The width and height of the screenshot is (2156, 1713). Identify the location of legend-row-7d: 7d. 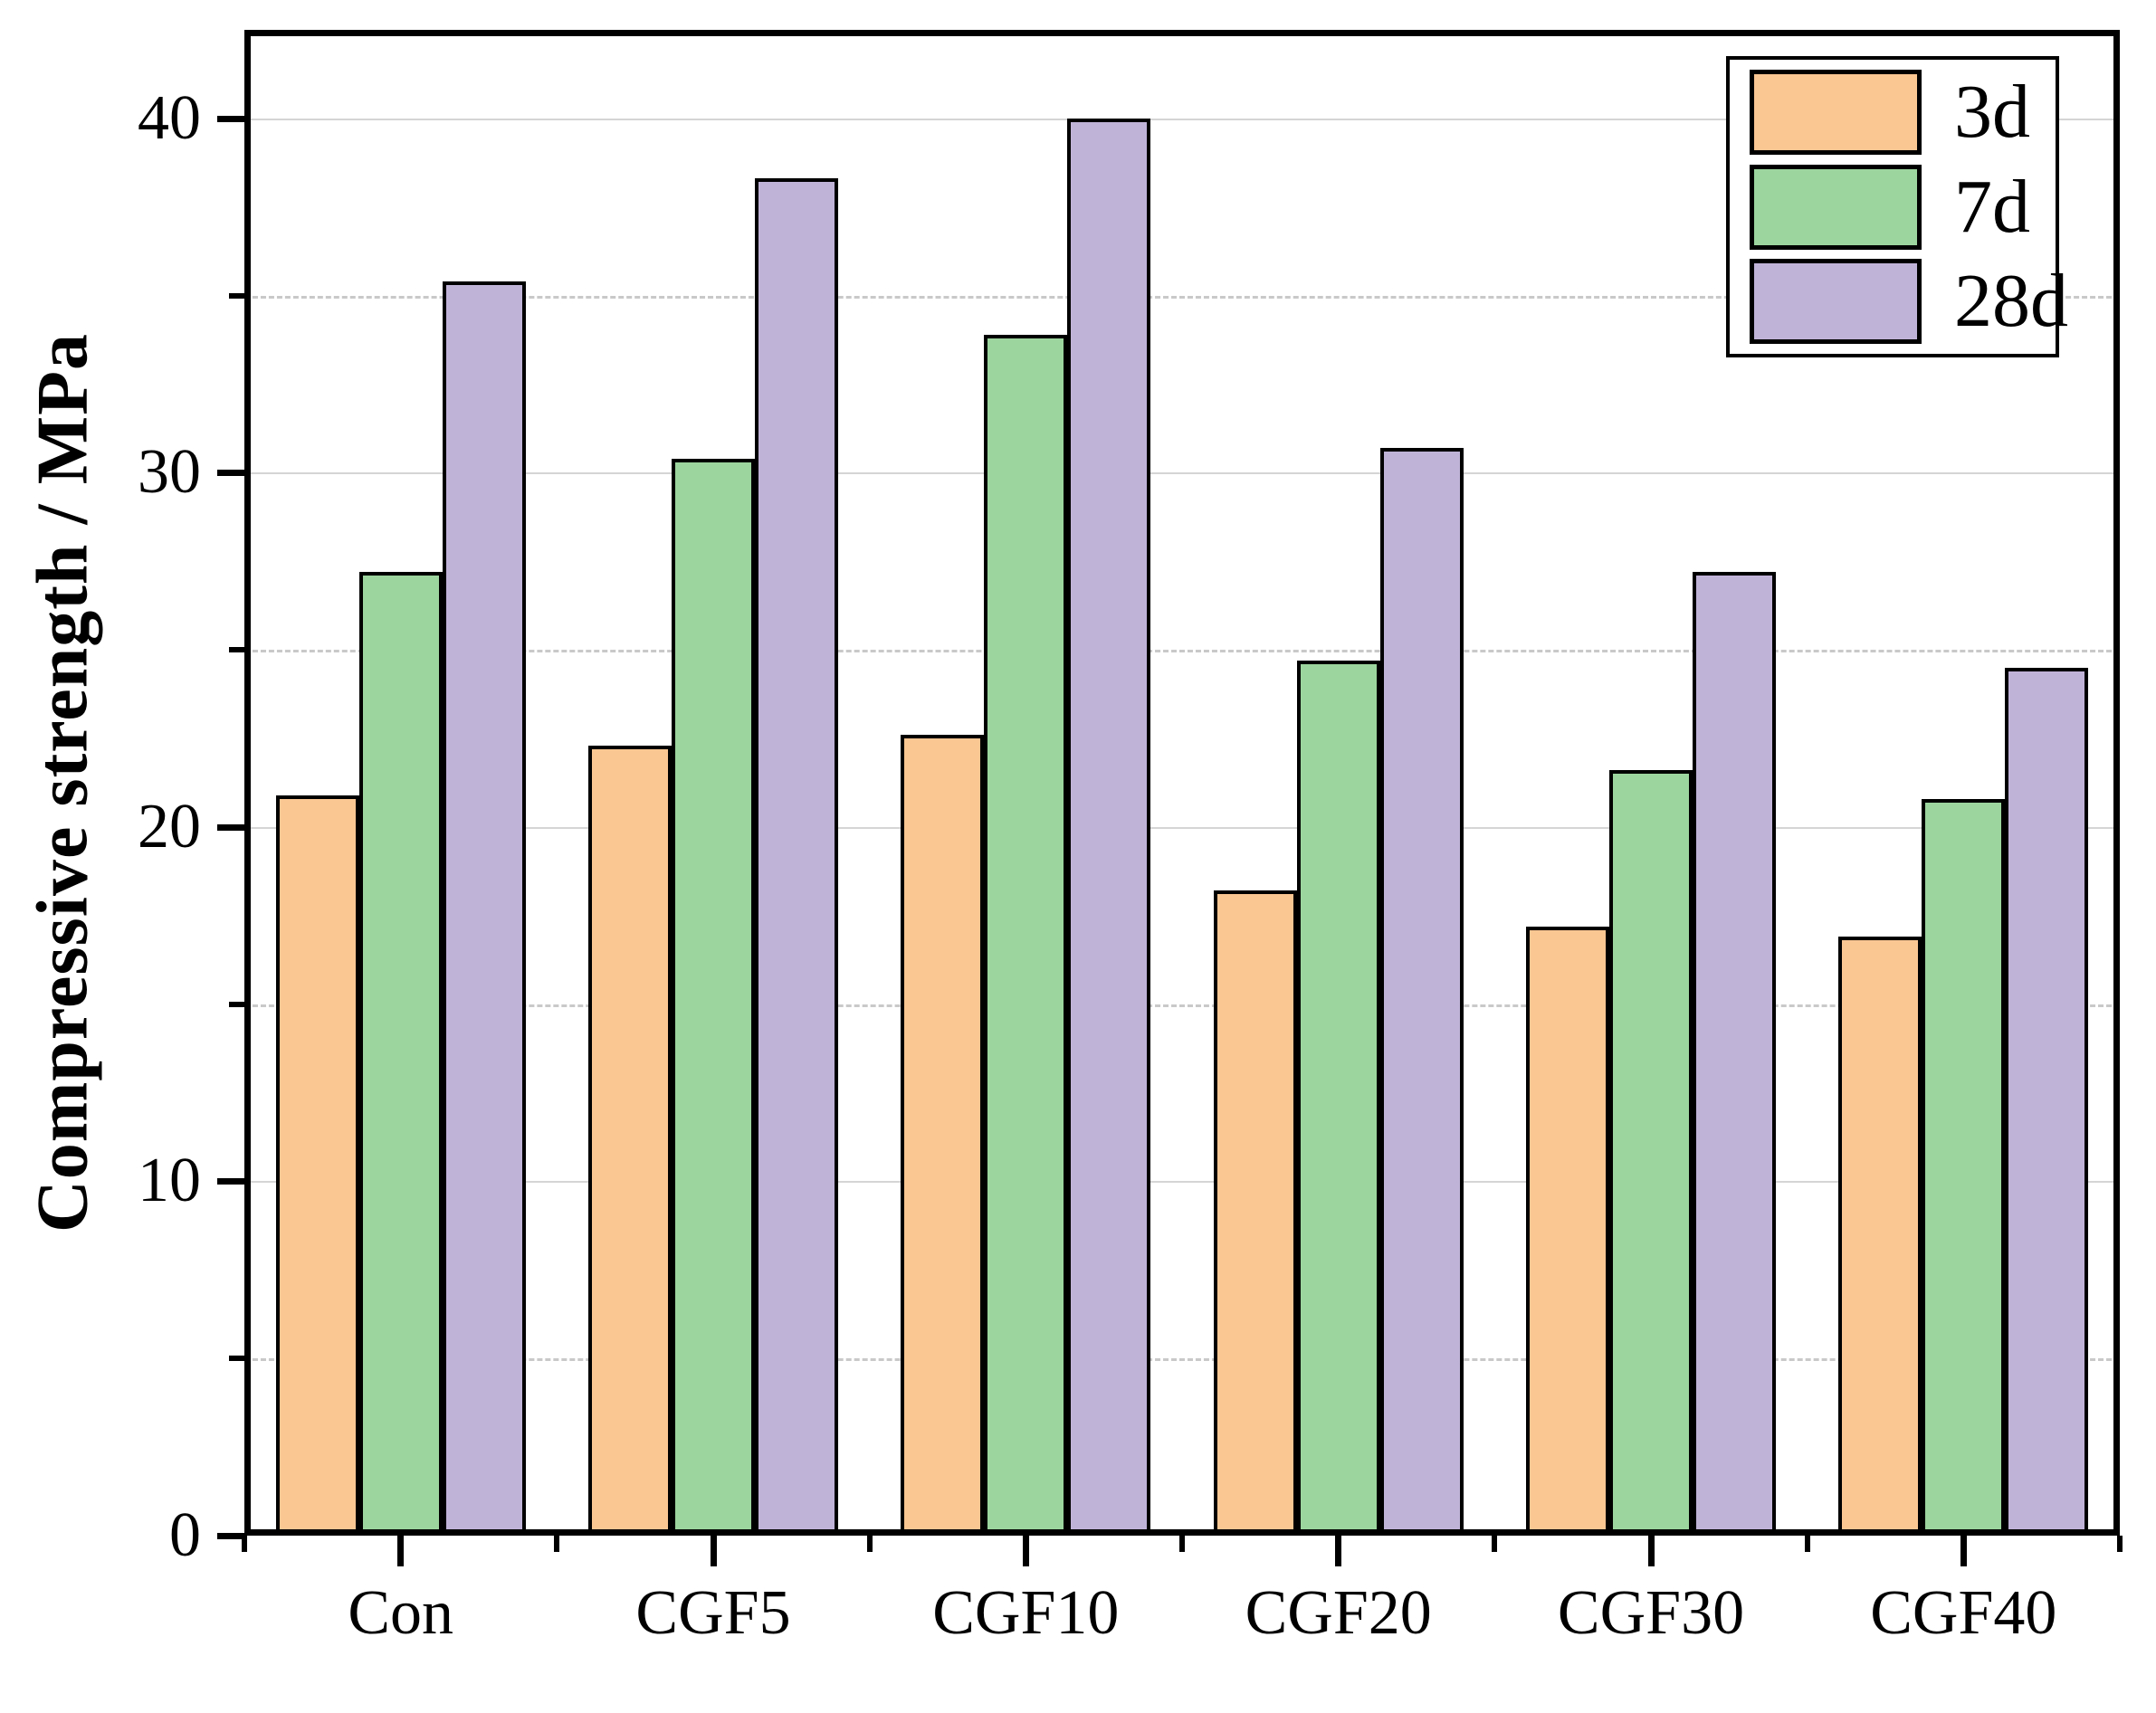
(1903, 207).